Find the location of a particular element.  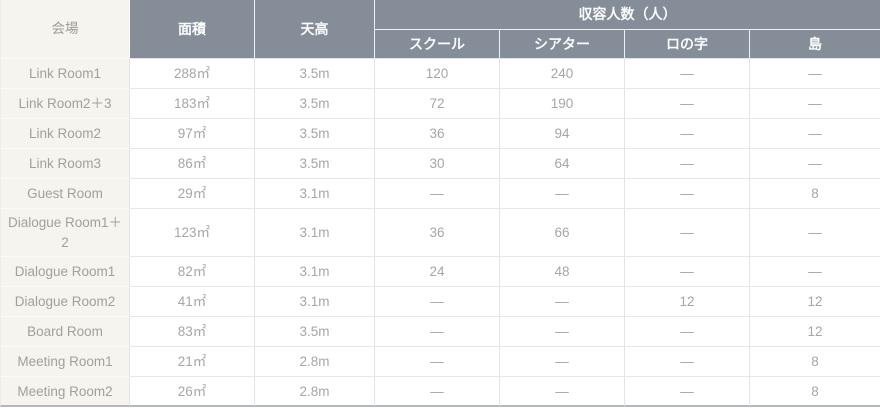

area-cell: 86㎡ is located at coordinates (192, 164).